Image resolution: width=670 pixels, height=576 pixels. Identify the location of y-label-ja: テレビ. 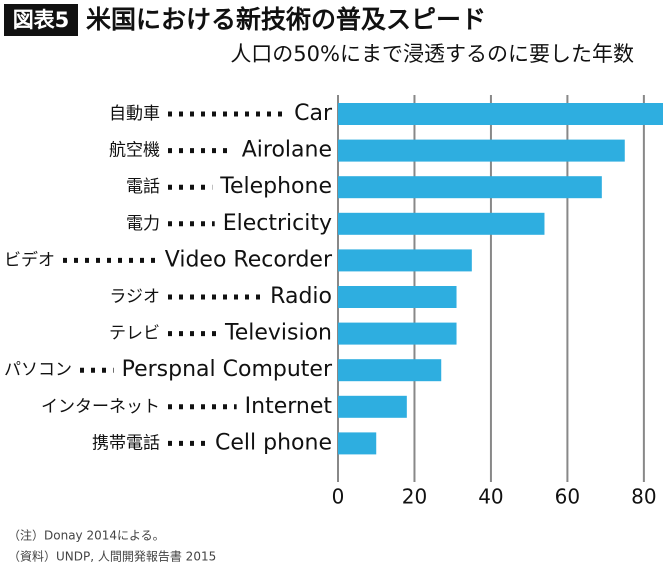
(134, 334).